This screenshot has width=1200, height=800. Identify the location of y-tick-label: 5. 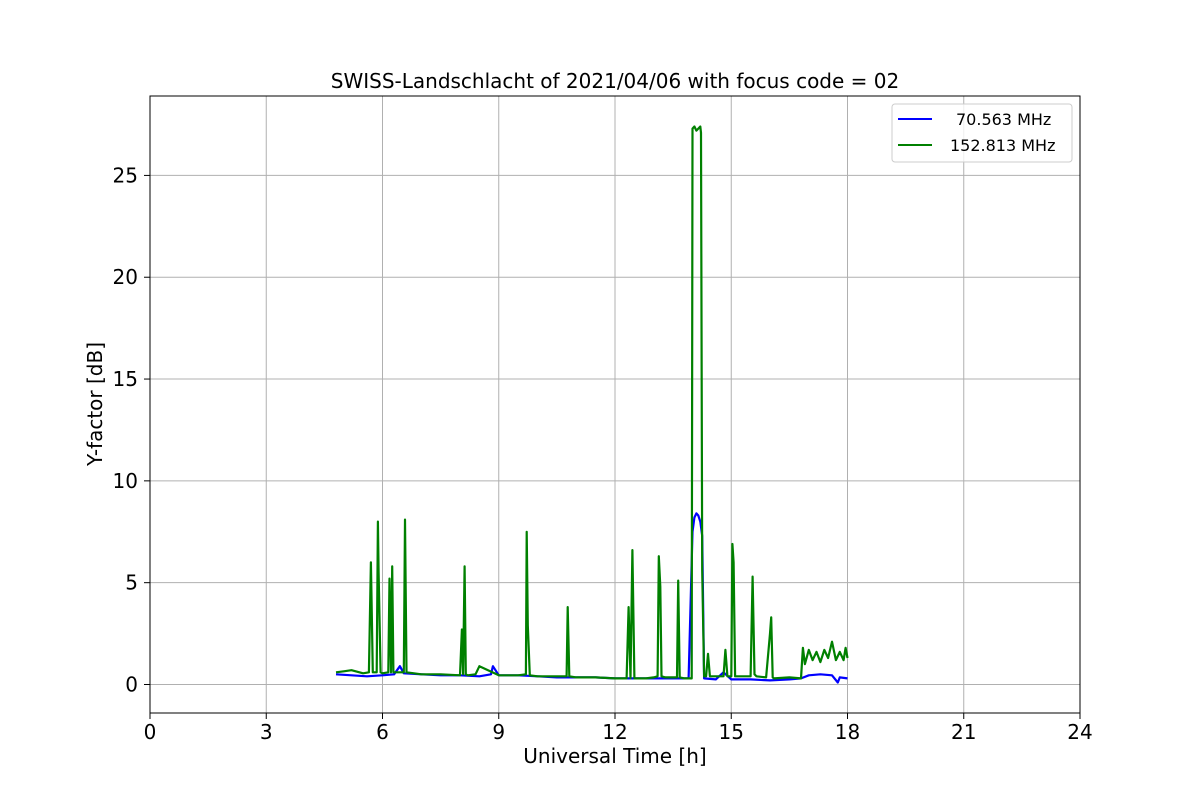
(131, 583).